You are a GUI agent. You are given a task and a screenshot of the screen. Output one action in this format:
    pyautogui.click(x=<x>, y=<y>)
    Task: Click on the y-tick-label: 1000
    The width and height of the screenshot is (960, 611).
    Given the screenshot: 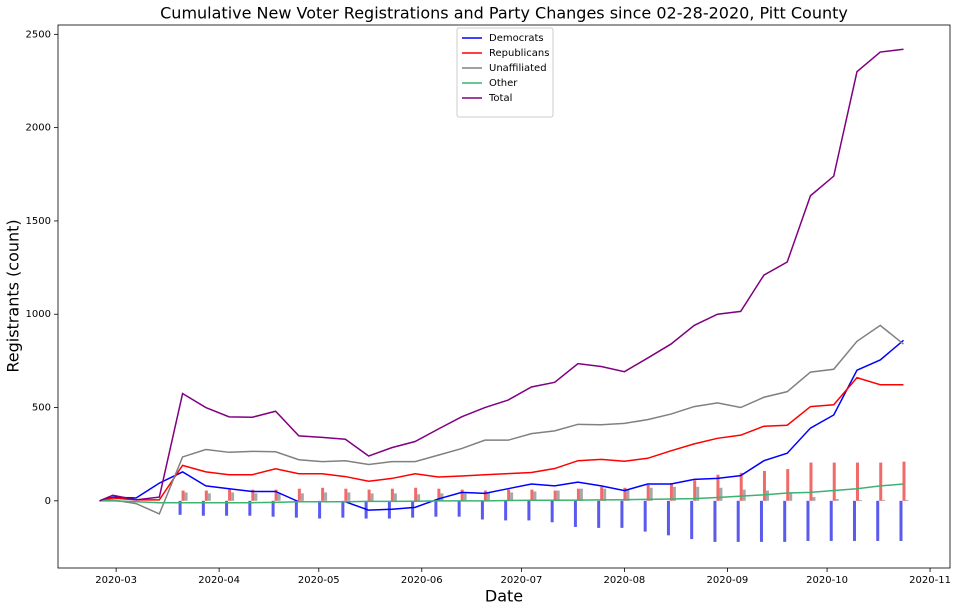 What is the action you would take?
    pyautogui.click(x=38, y=314)
    